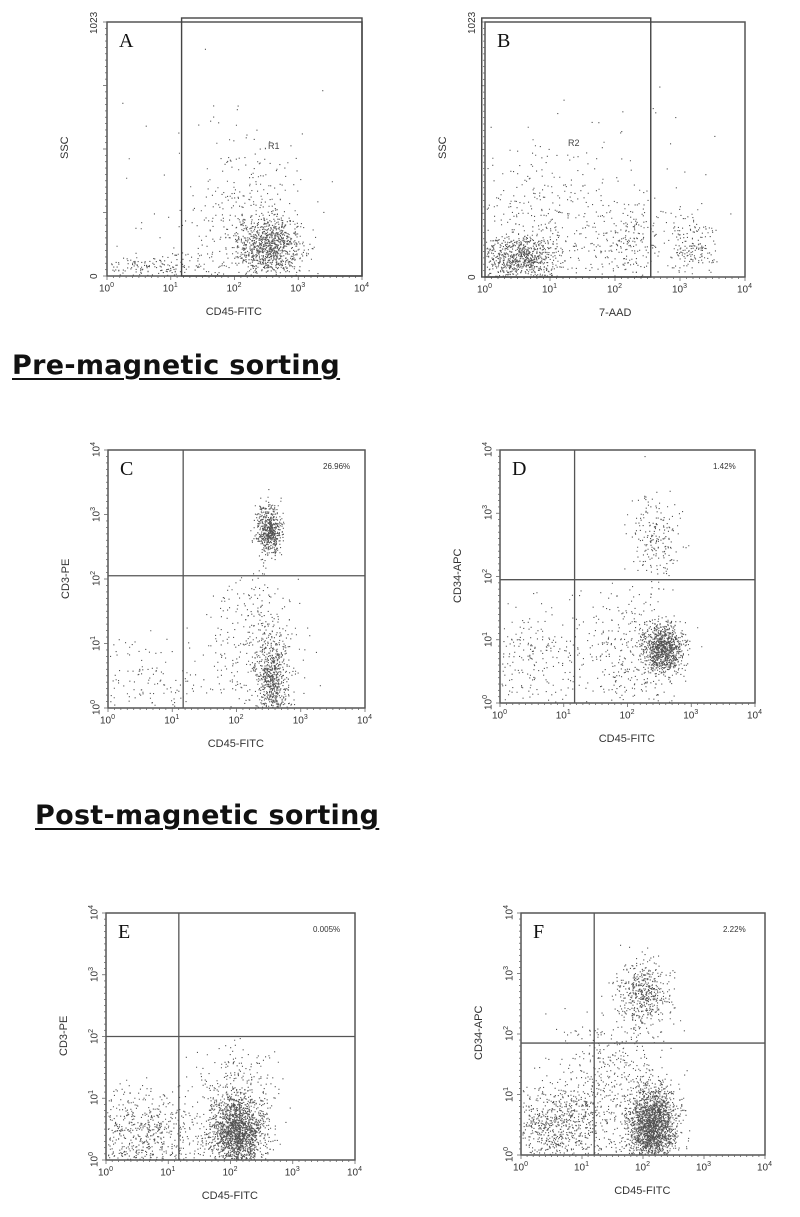 The height and width of the screenshot is (1217, 800). What do you see at coordinates (509, 1033) in the screenshot?
I see `y-tick-label: 102` at bounding box center [509, 1033].